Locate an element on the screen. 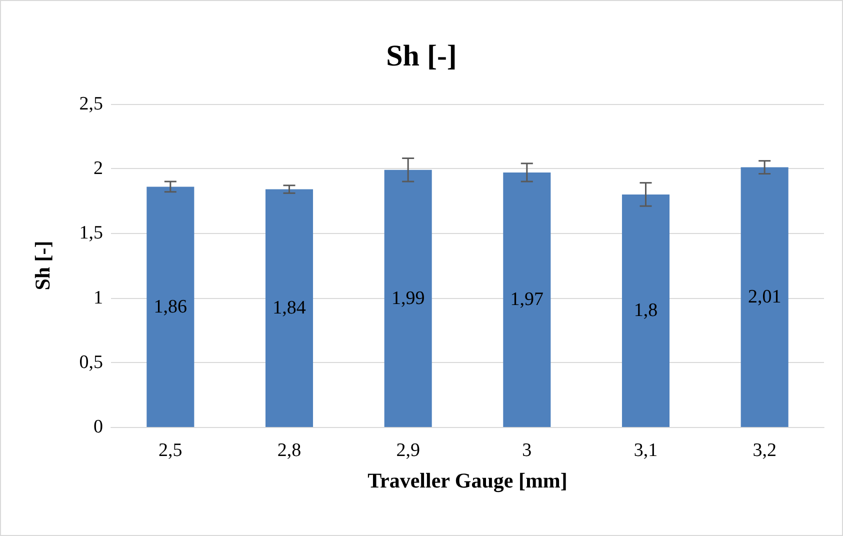  y-tick-label: 0,5 is located at coordinates (91, 362).